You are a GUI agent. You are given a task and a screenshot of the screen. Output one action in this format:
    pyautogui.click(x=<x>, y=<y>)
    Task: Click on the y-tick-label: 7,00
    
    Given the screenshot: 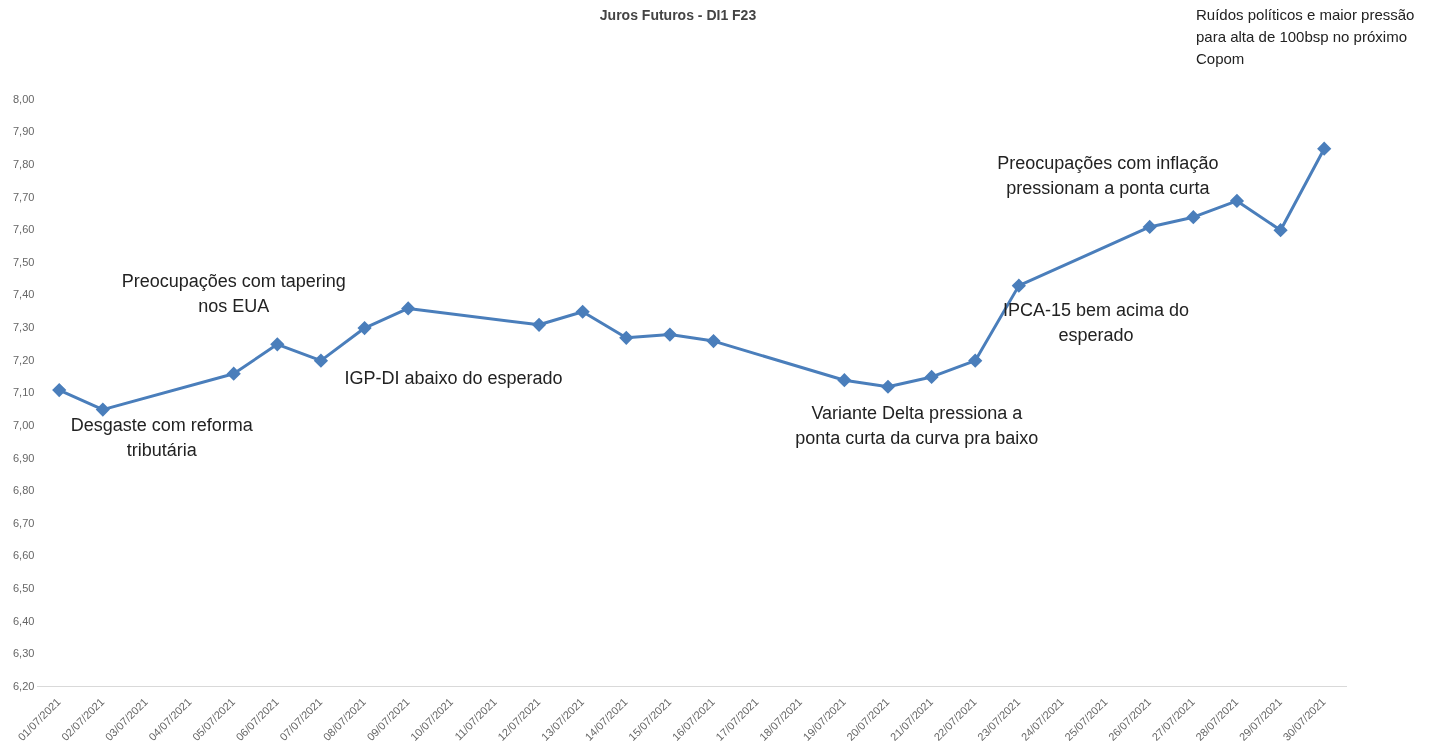 What is the action you would take?
    pyautogui.click(x=23, y=424)
    